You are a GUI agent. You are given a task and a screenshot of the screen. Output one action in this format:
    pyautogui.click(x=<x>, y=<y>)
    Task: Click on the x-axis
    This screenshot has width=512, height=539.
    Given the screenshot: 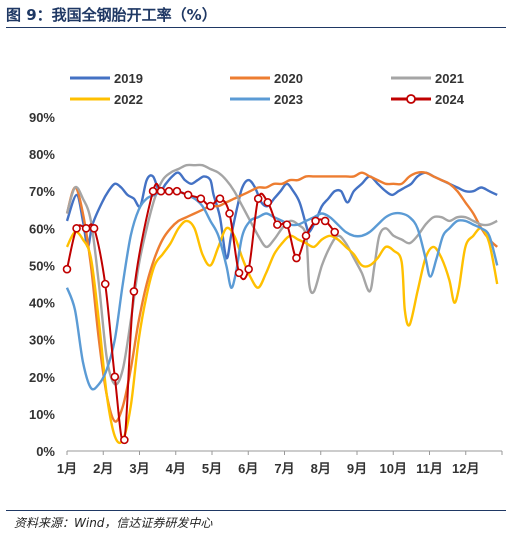 What is the action you would take?
    pyautogui.click(x=284, y=452)
    